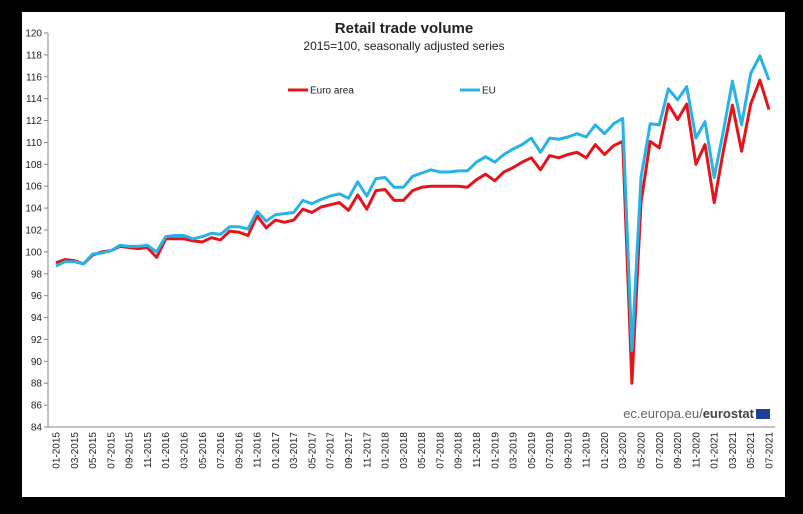  What do you see at coordinates (696, 450) in the screenshot?
I see `x-tick-label: 11-2020` at bounding box center [696, 450].